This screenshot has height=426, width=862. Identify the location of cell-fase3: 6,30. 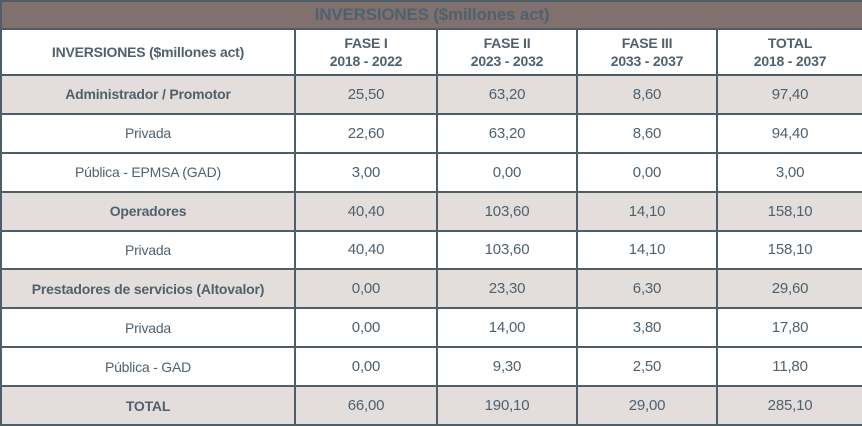
(647, 289).